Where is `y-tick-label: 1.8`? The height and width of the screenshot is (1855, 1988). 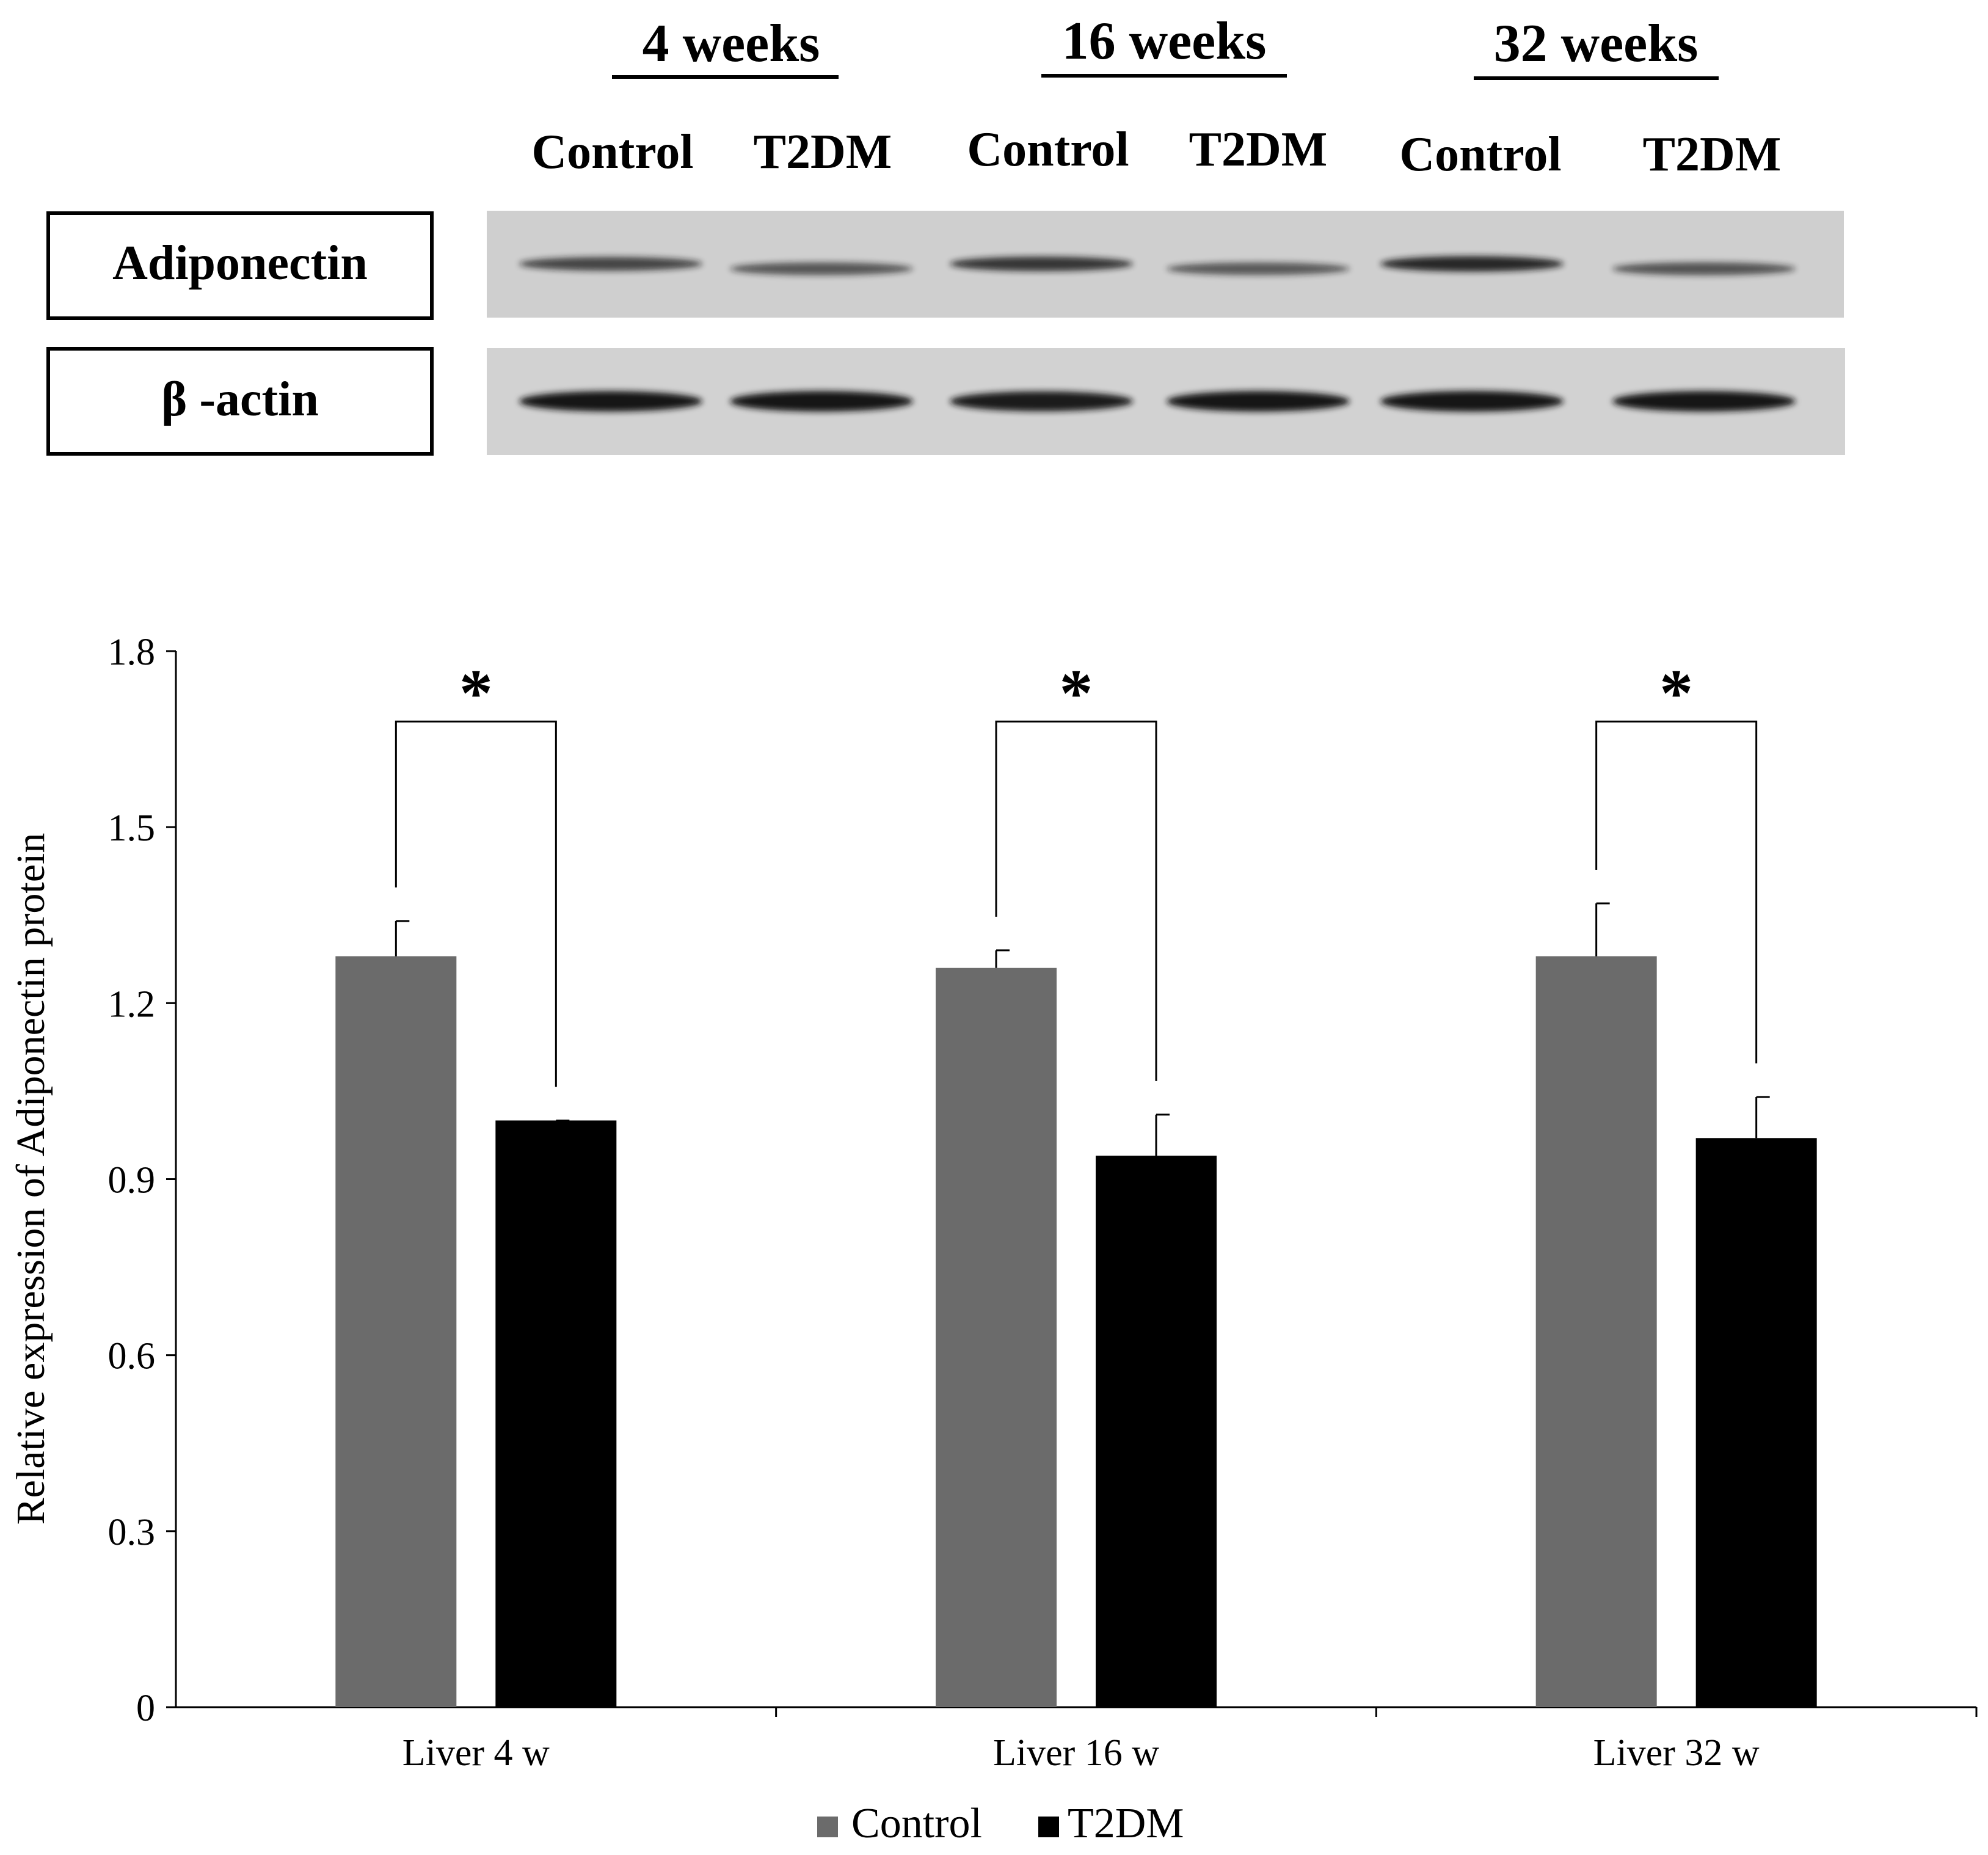 y-tick-label: 1.8 is located at coordinates (132, 652).